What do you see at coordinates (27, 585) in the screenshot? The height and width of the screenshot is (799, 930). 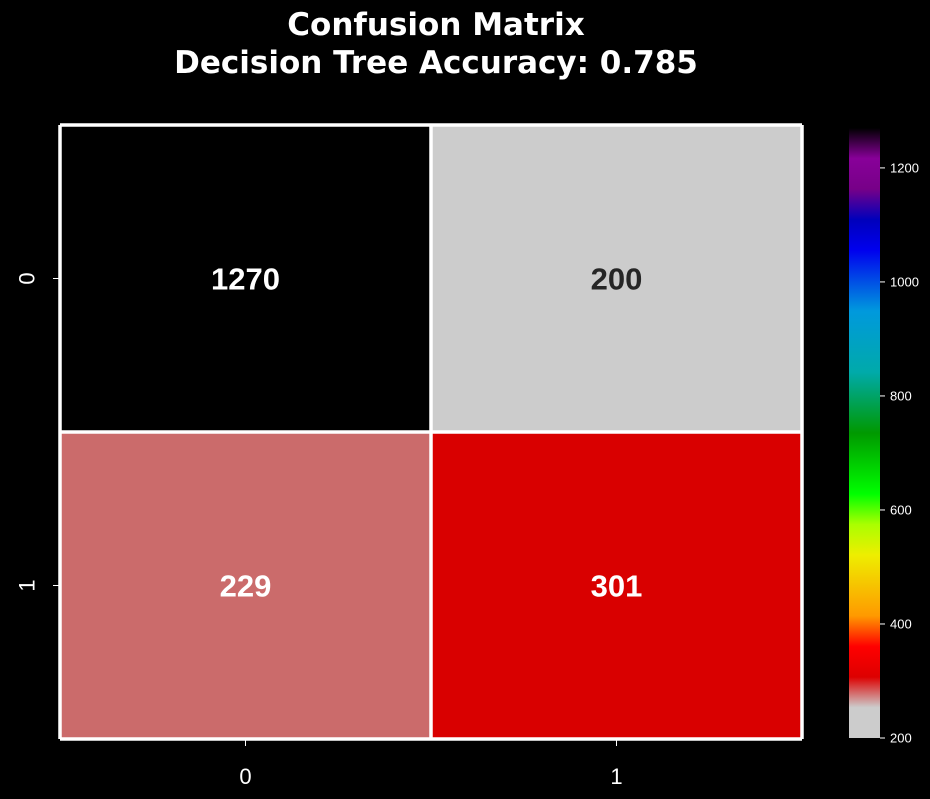 I see `y-tick-label-1: 1` at bounding box center [27, 585].